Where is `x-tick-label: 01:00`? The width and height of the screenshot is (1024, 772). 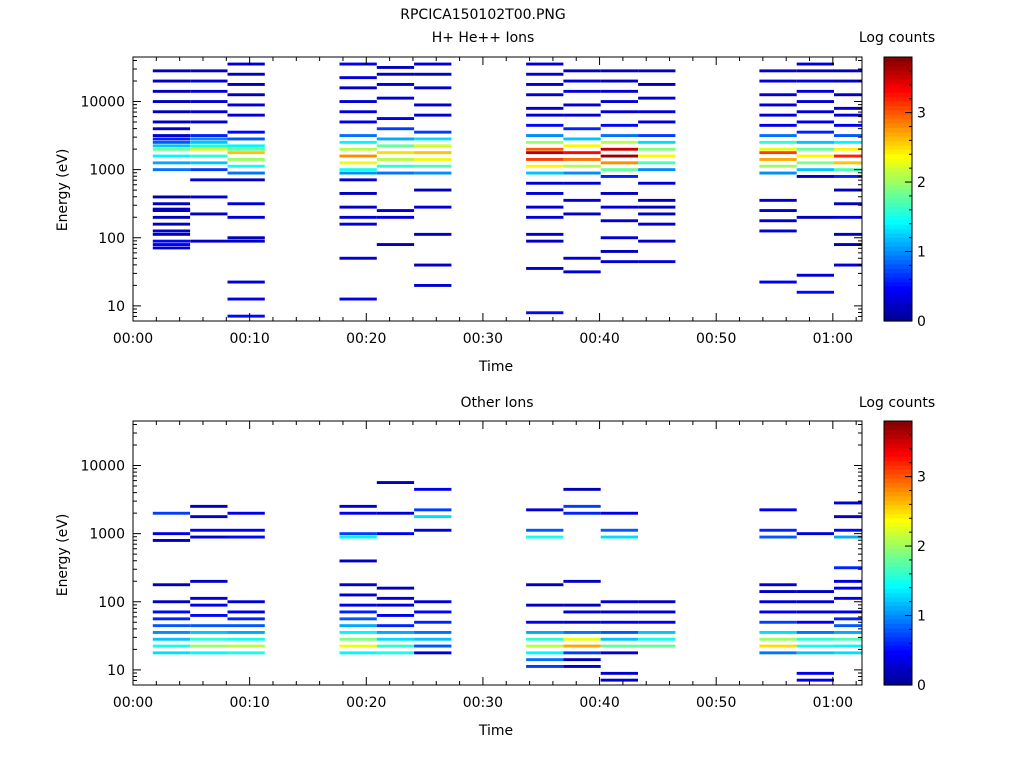 x-tick-label: 01:00 is located at coordinates (833, 703).